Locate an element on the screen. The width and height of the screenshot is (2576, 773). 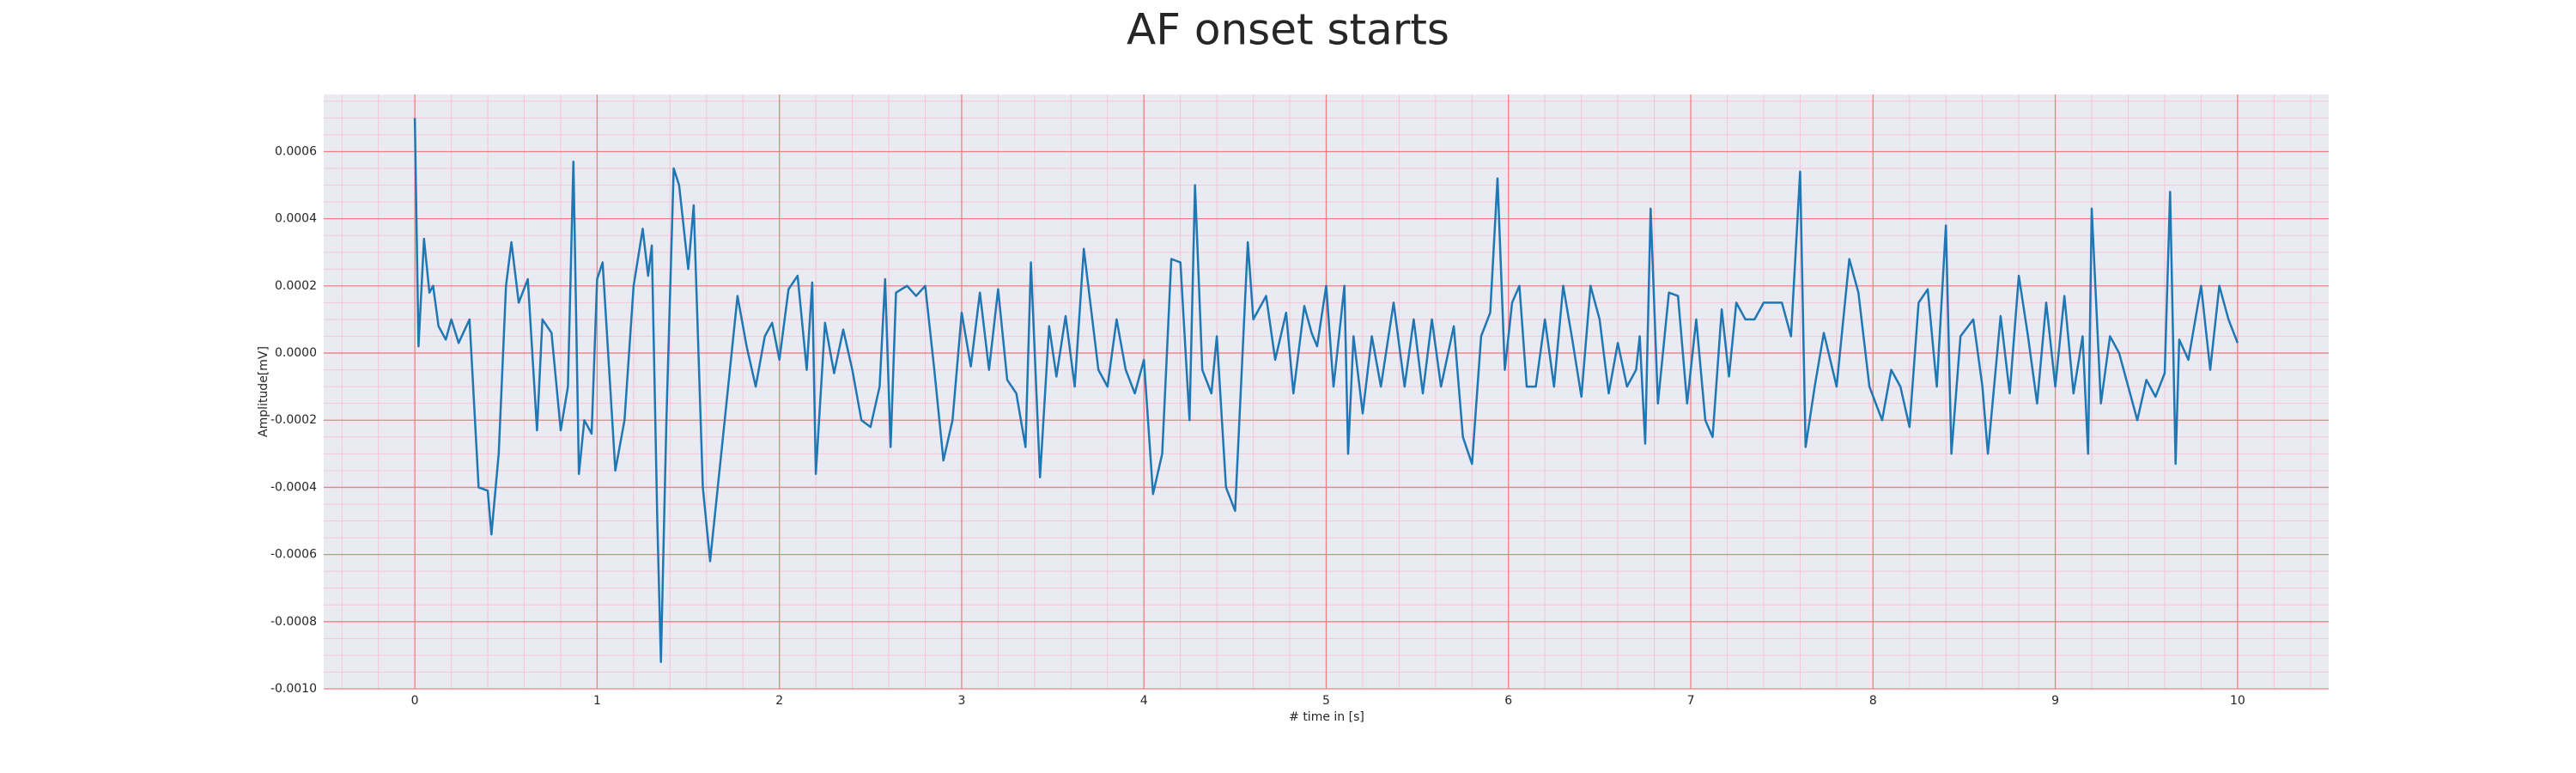
x-tick-label: 9 is located at coordinates (2055, 701).